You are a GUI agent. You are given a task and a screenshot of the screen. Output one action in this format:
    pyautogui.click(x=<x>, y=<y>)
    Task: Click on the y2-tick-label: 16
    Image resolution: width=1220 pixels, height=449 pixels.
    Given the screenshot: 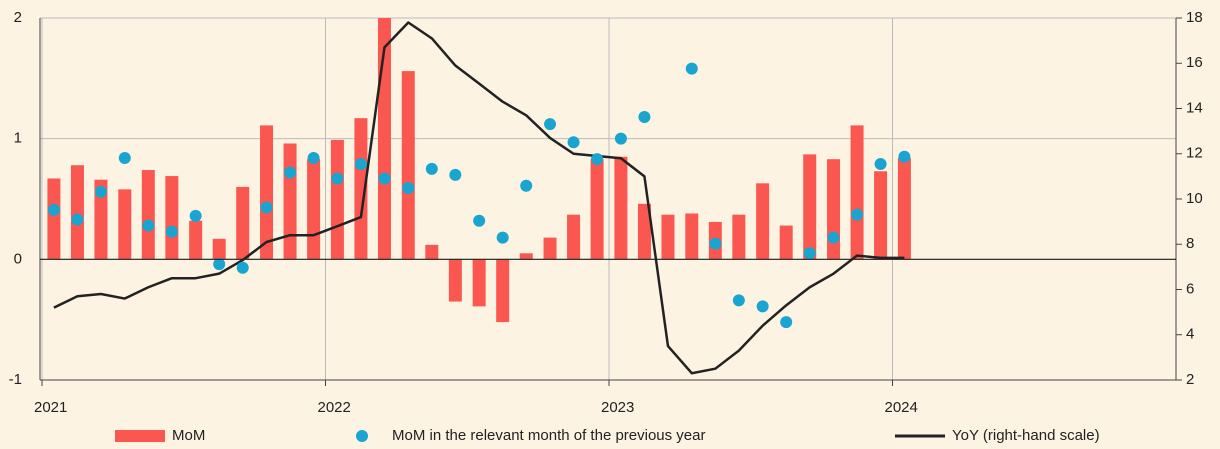 What is the action you would take?
    pyautogui.click(x=1194, y=62)
    